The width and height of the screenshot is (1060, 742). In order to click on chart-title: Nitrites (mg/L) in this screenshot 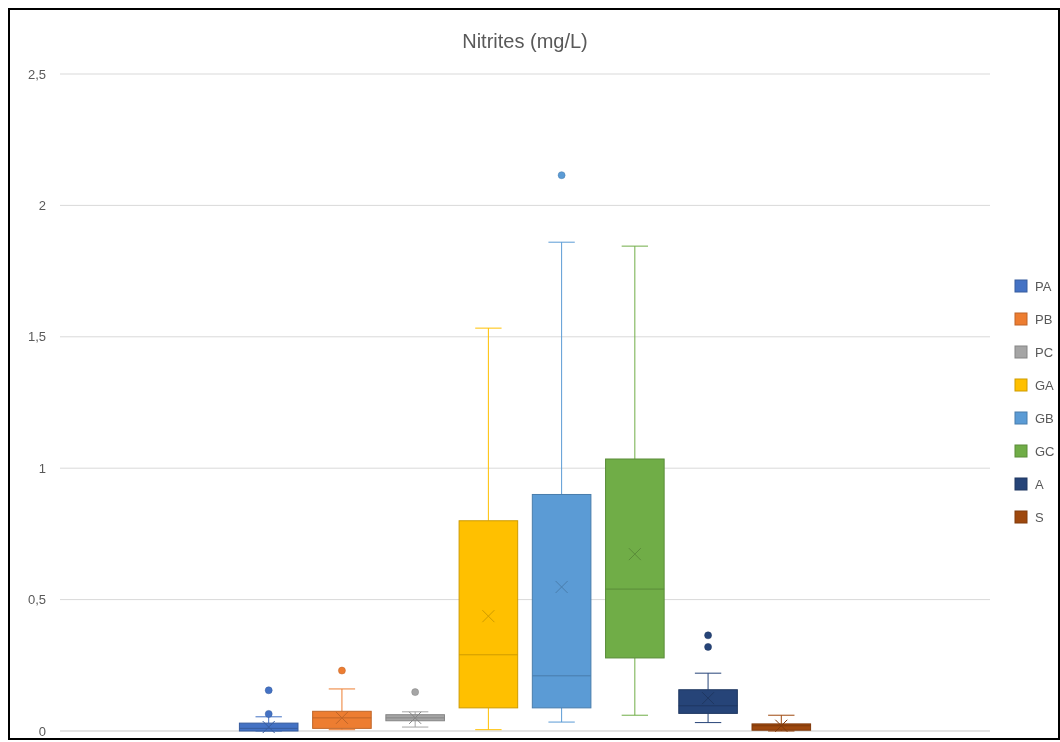, I will do `click(525, 41)`.